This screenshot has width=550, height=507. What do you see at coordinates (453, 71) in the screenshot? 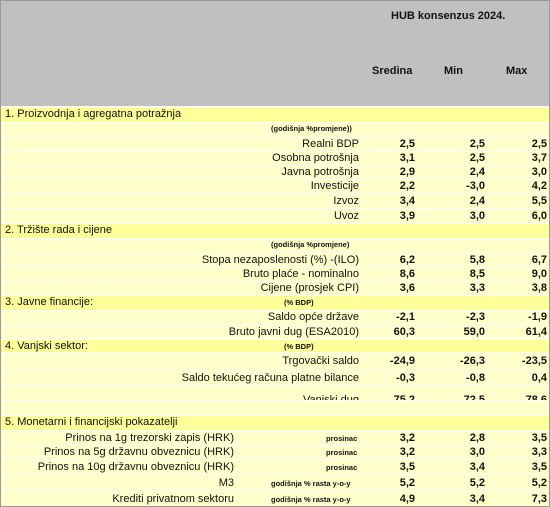
I see `column-header: Min` at bounding box center [453, 71].